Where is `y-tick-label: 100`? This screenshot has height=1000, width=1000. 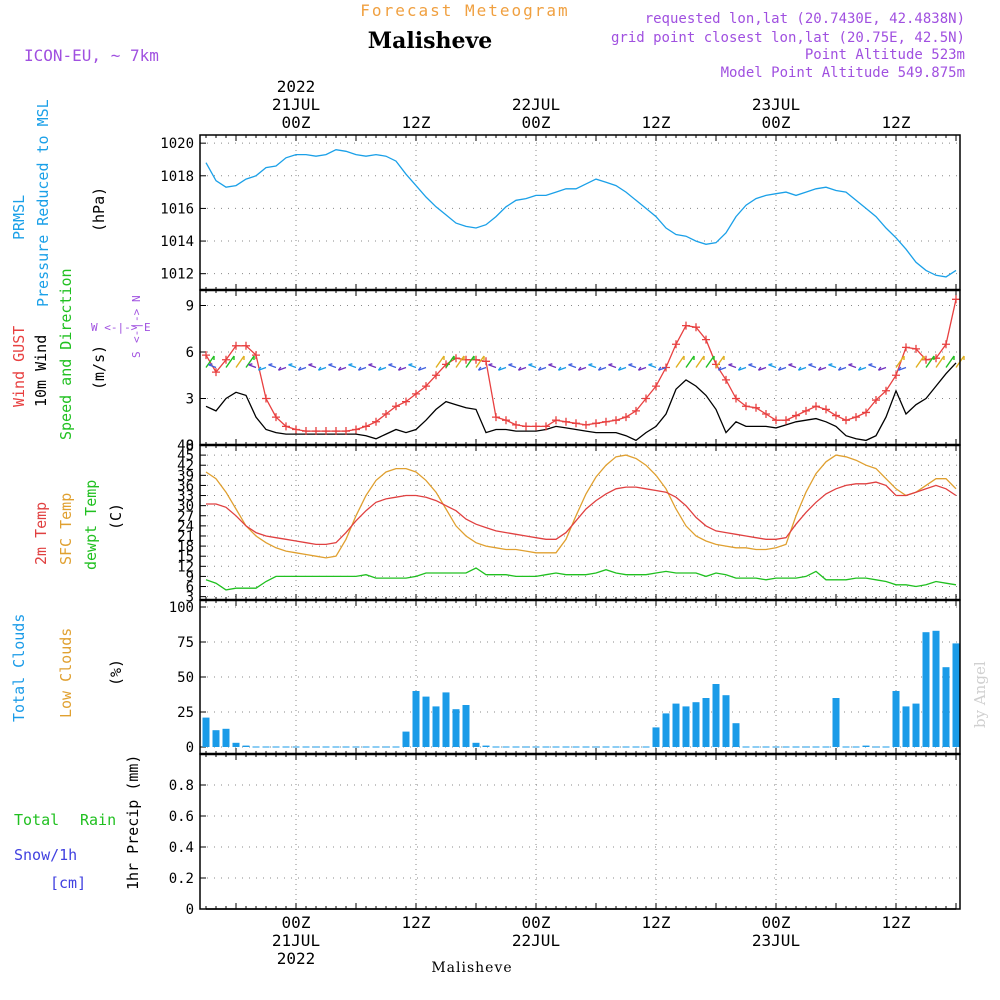 y-tick-label: 100 is located at coordinates (181, 608).